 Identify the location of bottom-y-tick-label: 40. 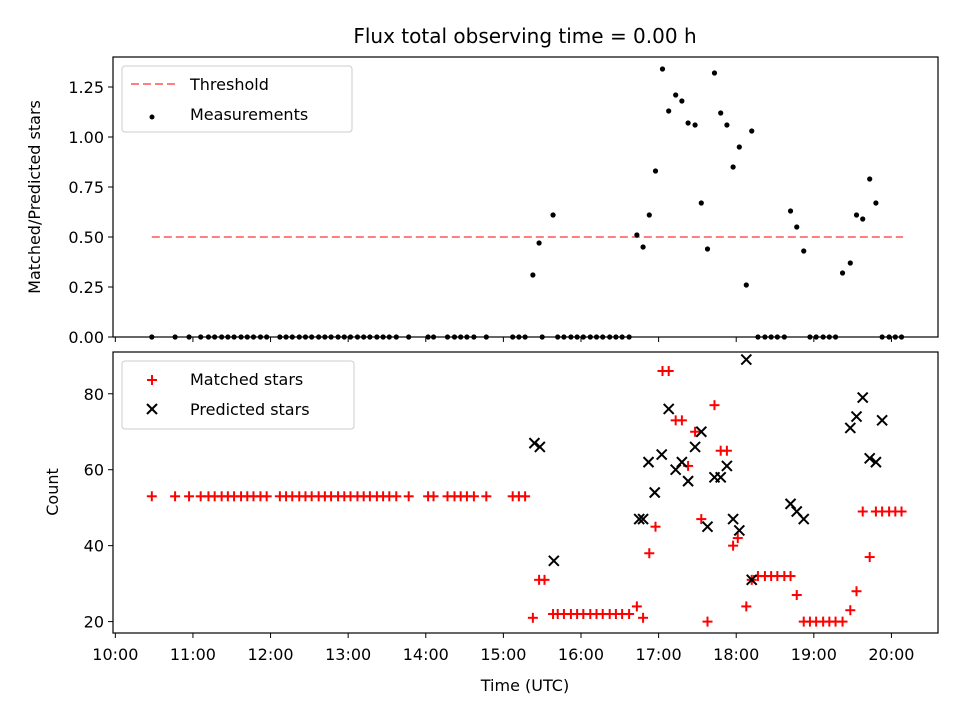
(94, 546).